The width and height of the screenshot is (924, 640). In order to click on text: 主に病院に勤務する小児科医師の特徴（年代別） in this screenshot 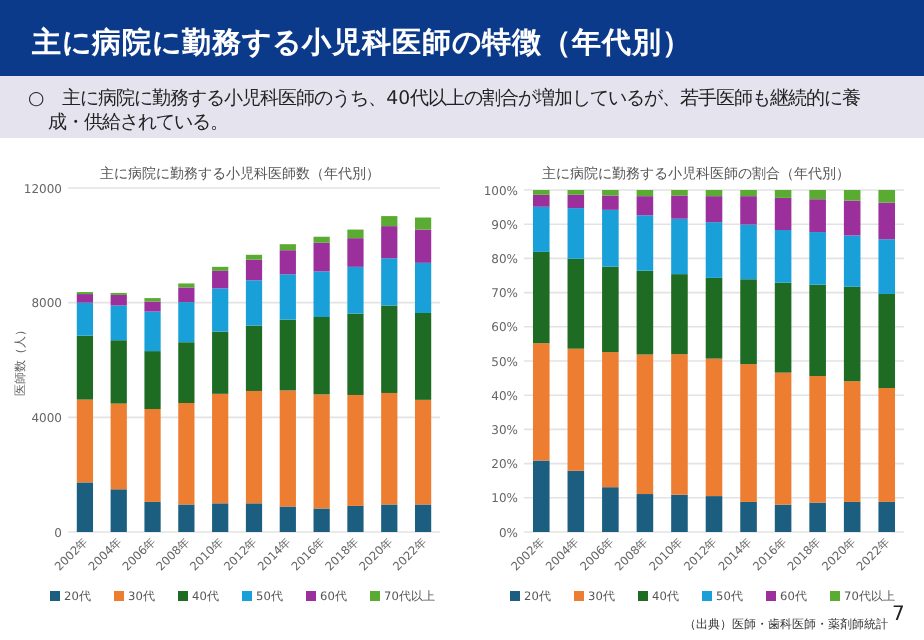, I will do `click(361, 42)`.